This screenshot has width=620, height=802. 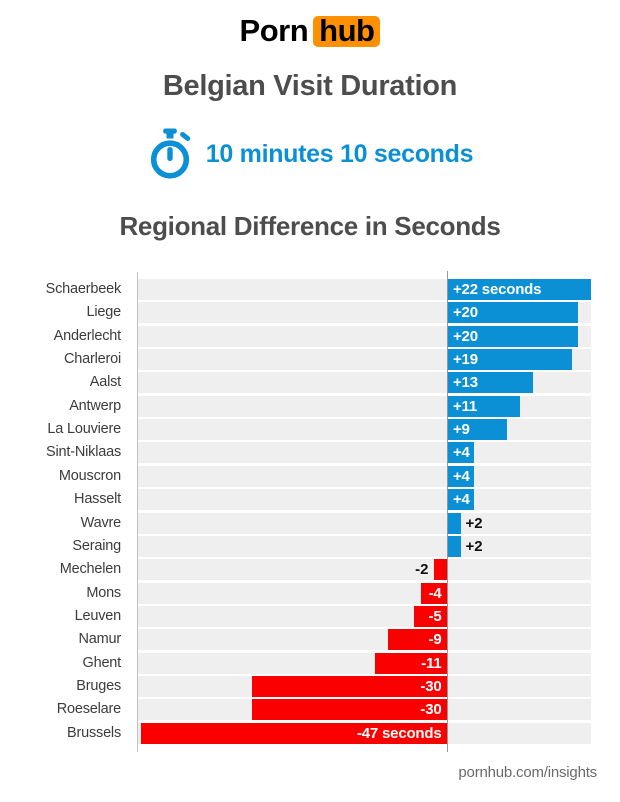 I want to click on footer-url: pornhub.com/insights, so click(x=527, y=772).